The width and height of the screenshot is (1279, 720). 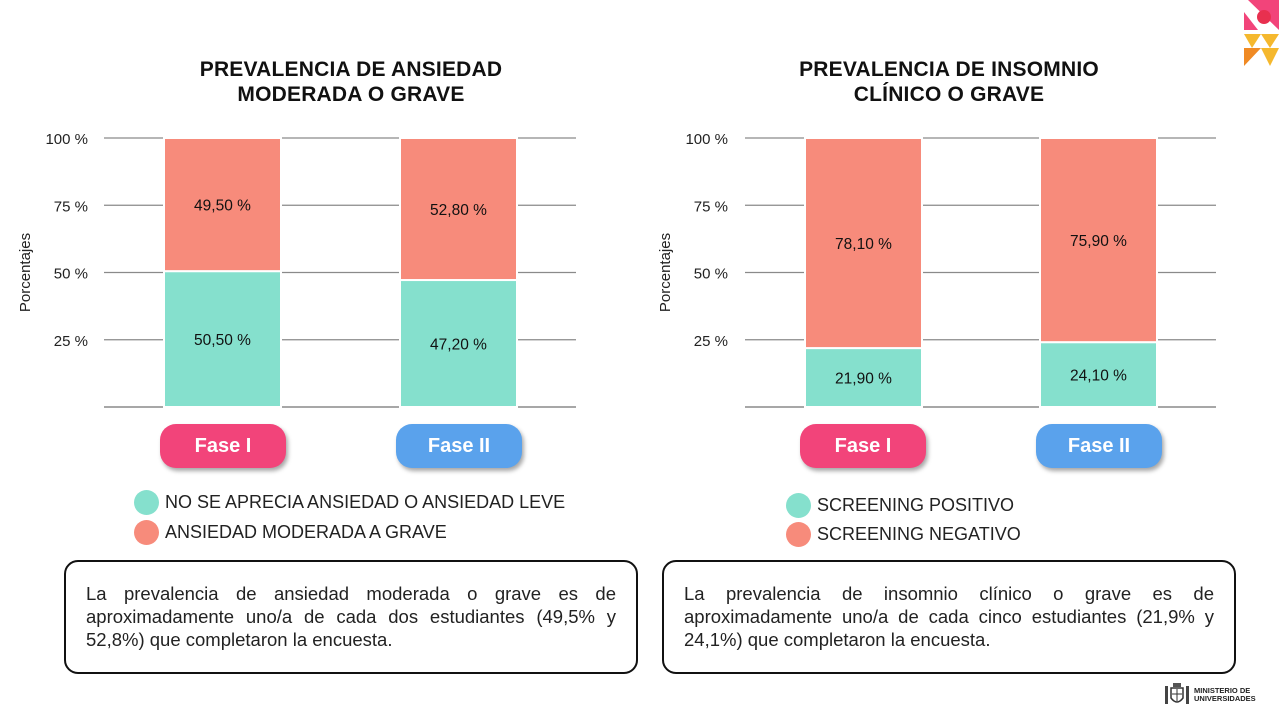 What do you see at coordinates (949, 82) in the screenshot?
I see `chart2-title: PREVALENCIA DE INSOMNIO CLÍNICO O GRAVE` at bounding box center [949, 82].